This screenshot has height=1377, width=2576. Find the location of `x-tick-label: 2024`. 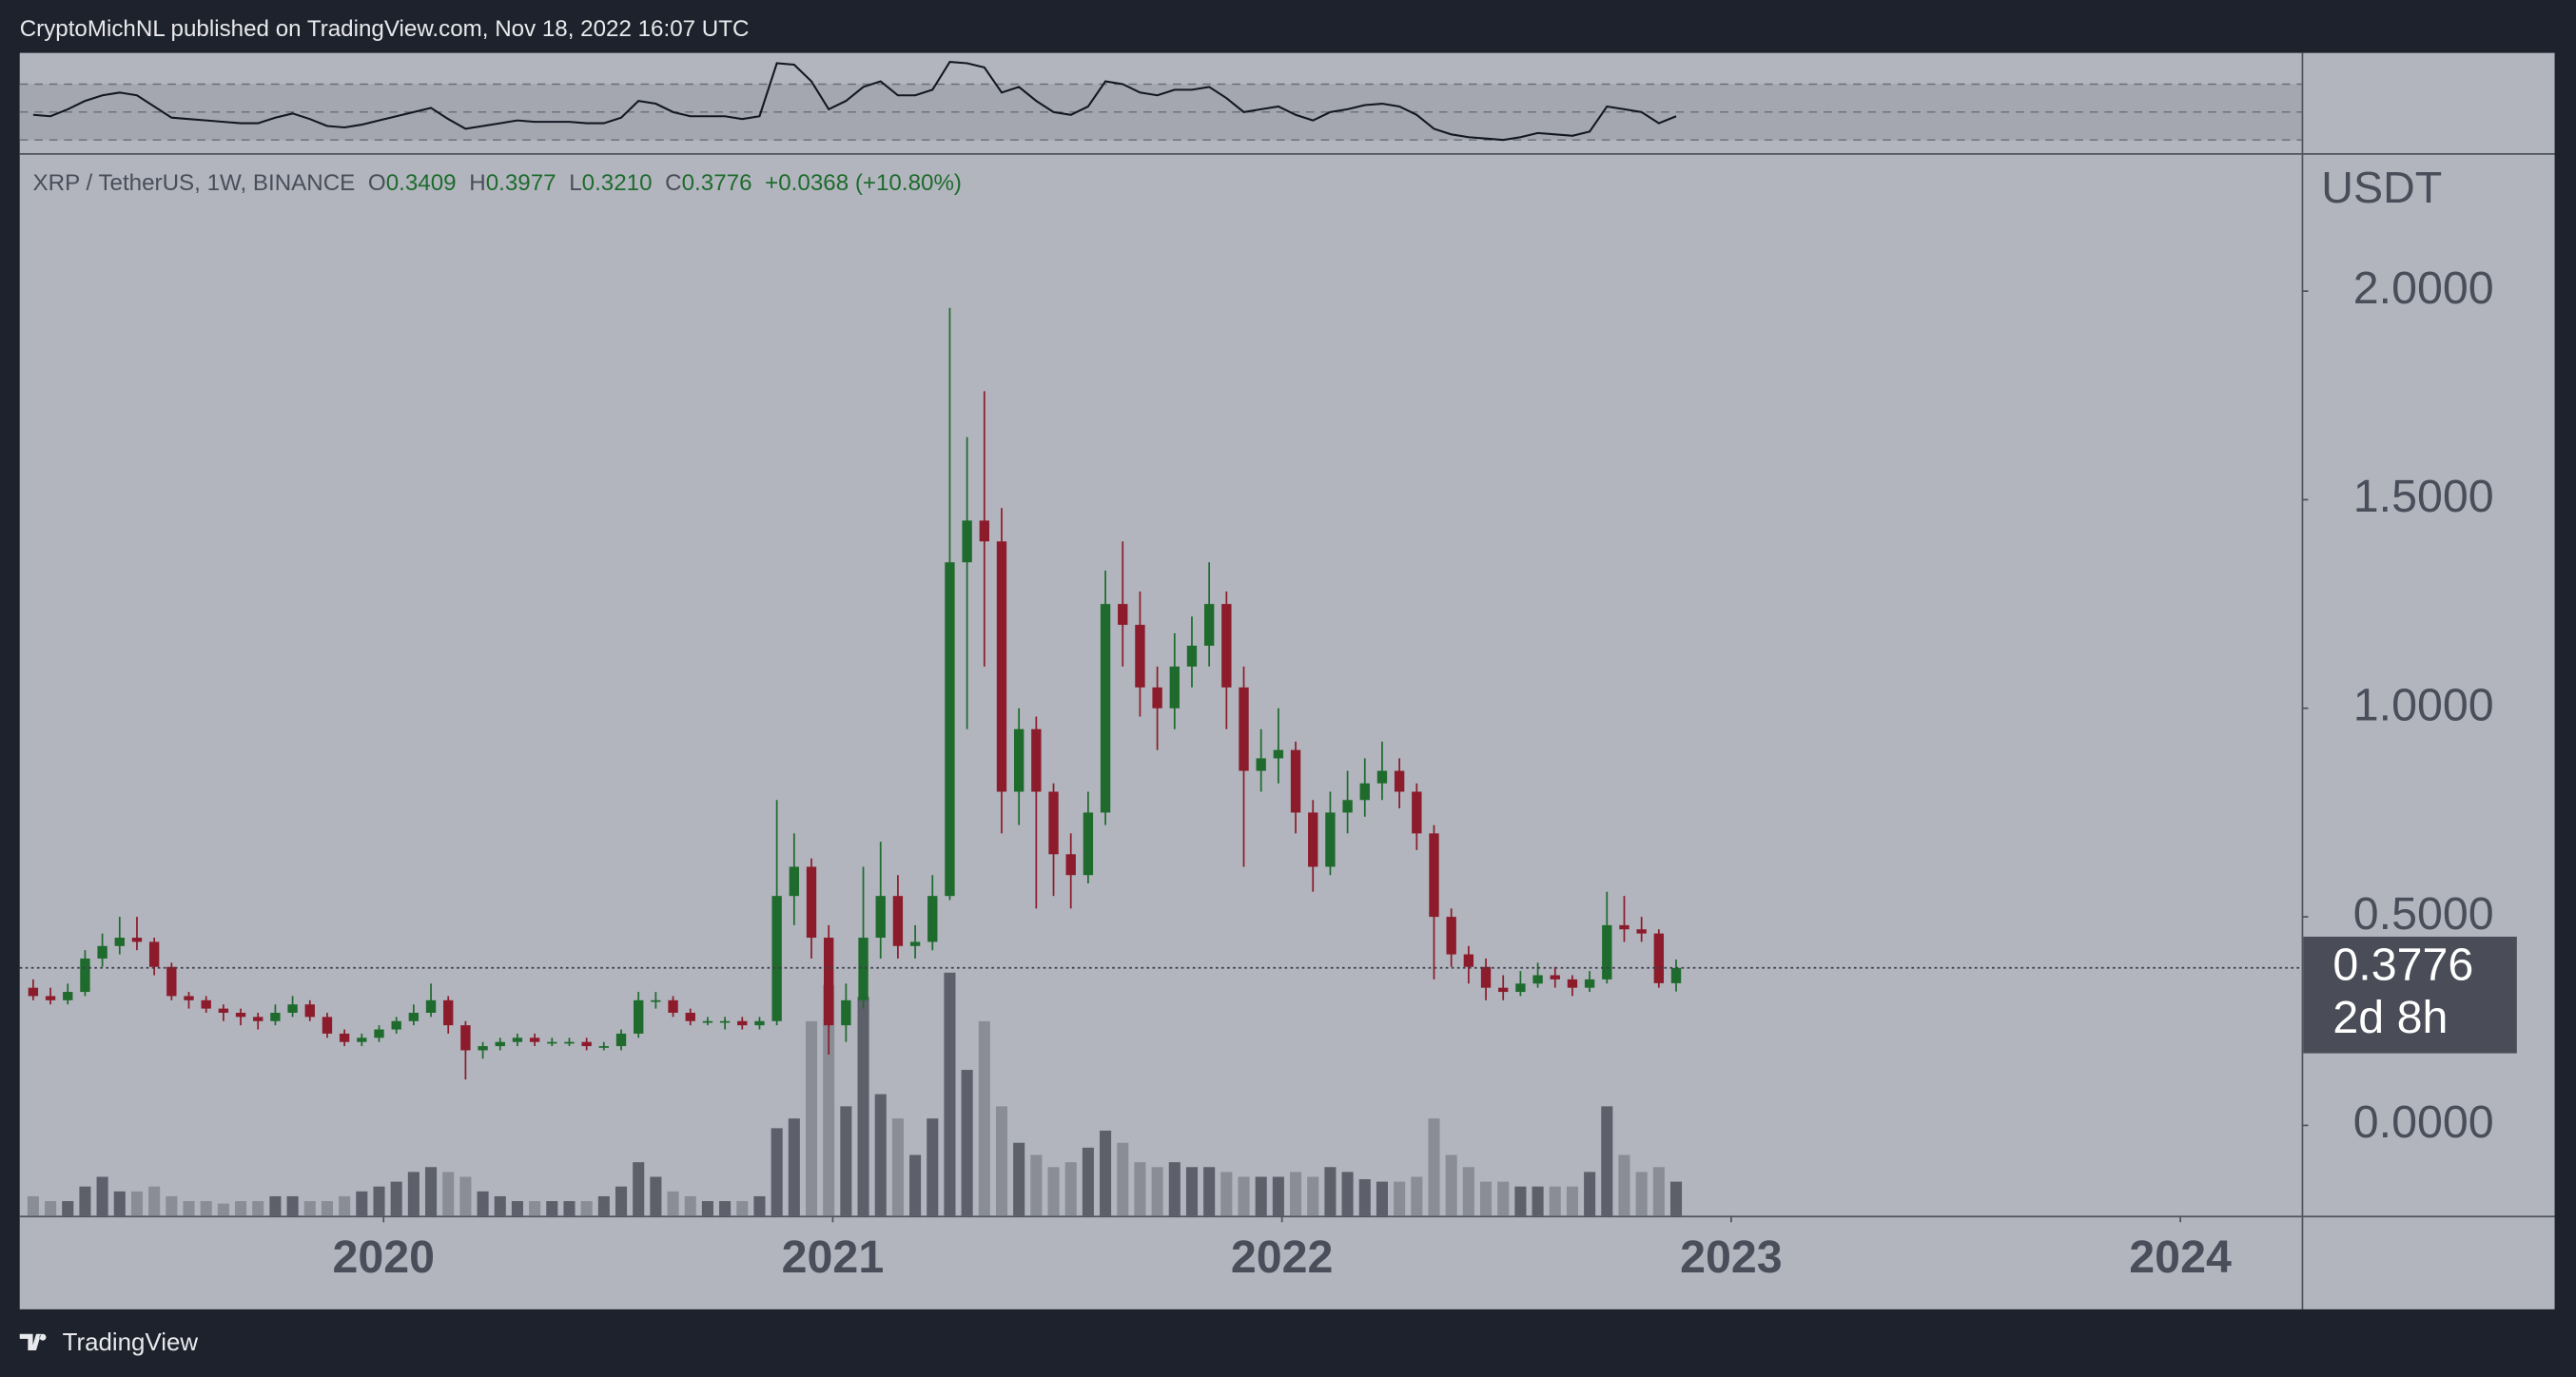

x-tick-label: 2024 is located at coordinates (2180, 1257).